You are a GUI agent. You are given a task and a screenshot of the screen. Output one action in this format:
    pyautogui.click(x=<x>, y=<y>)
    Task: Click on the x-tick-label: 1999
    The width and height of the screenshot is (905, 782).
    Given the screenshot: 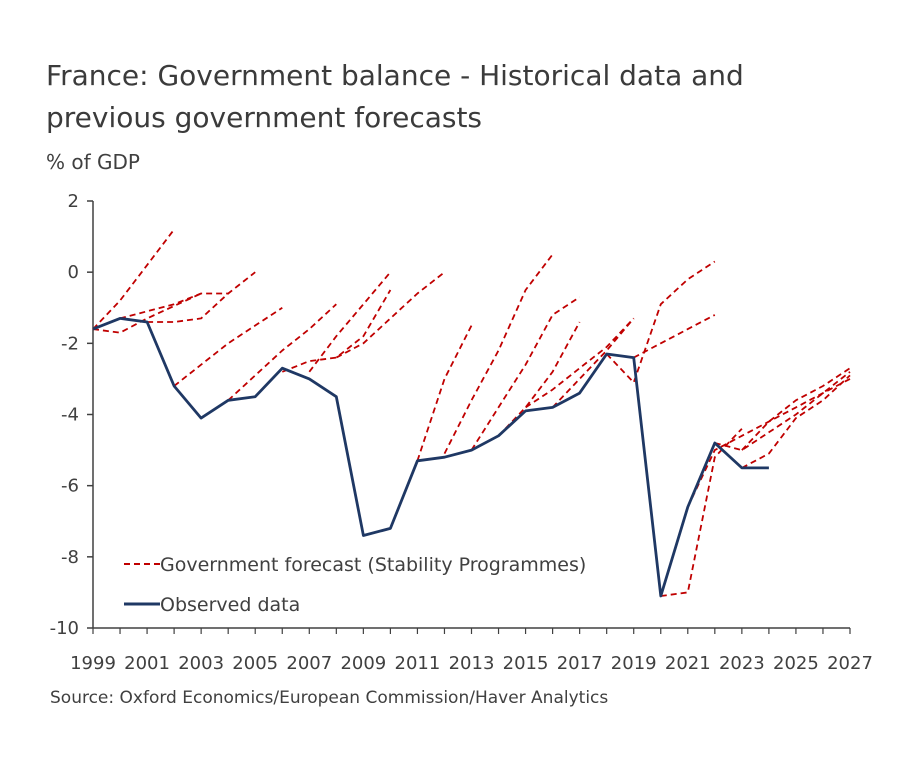 What is the action you would take?
    pyautogui.click(x=93, y=663)
    